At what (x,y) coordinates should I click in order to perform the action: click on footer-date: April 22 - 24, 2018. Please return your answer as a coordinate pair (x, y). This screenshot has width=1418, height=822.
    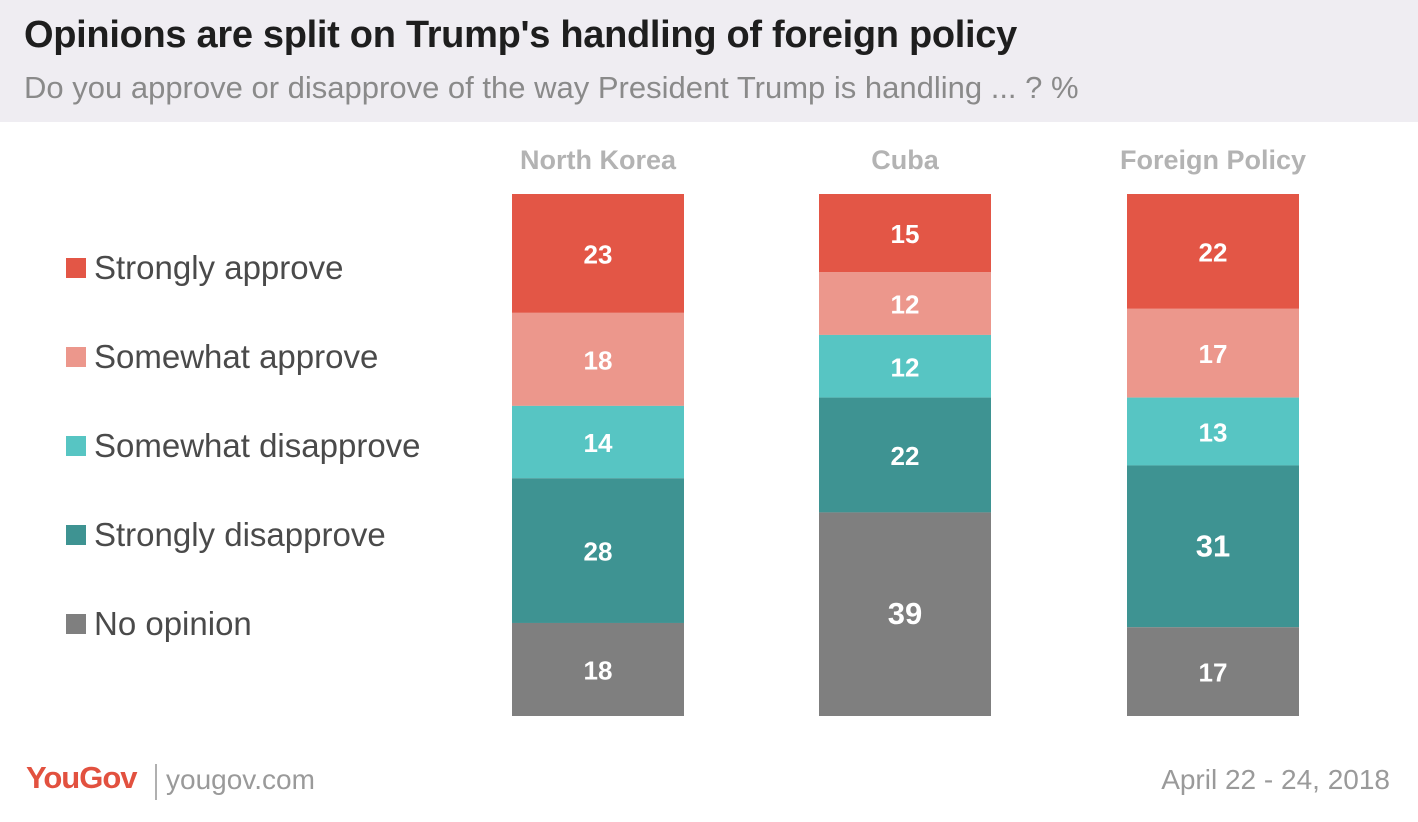
    Looking at the image, I should click on (1275, 779).